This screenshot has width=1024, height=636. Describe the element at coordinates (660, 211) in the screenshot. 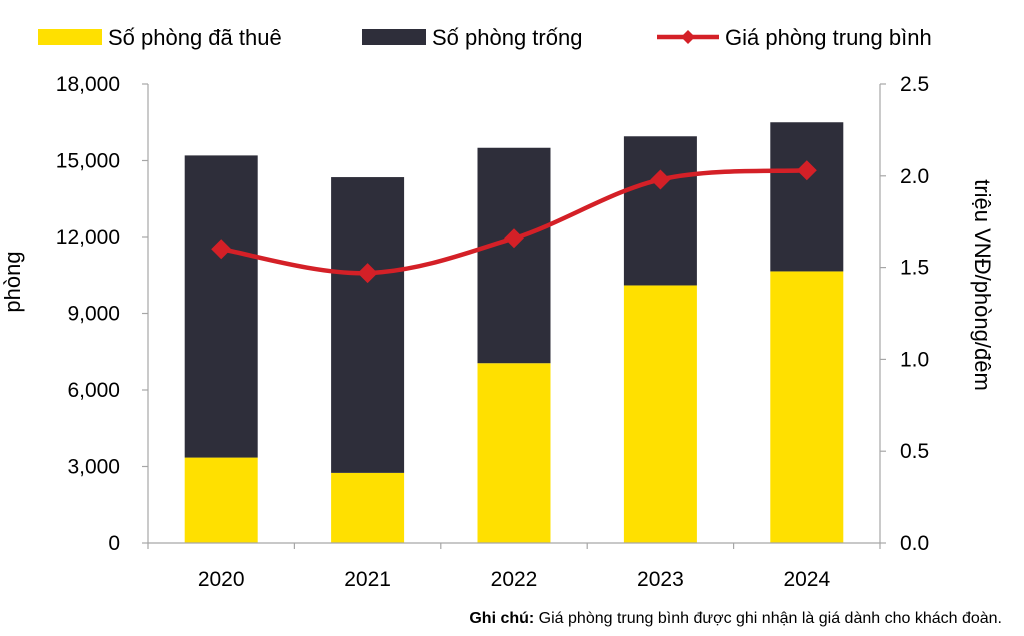

I see `bar-vacant-2023` at that location.